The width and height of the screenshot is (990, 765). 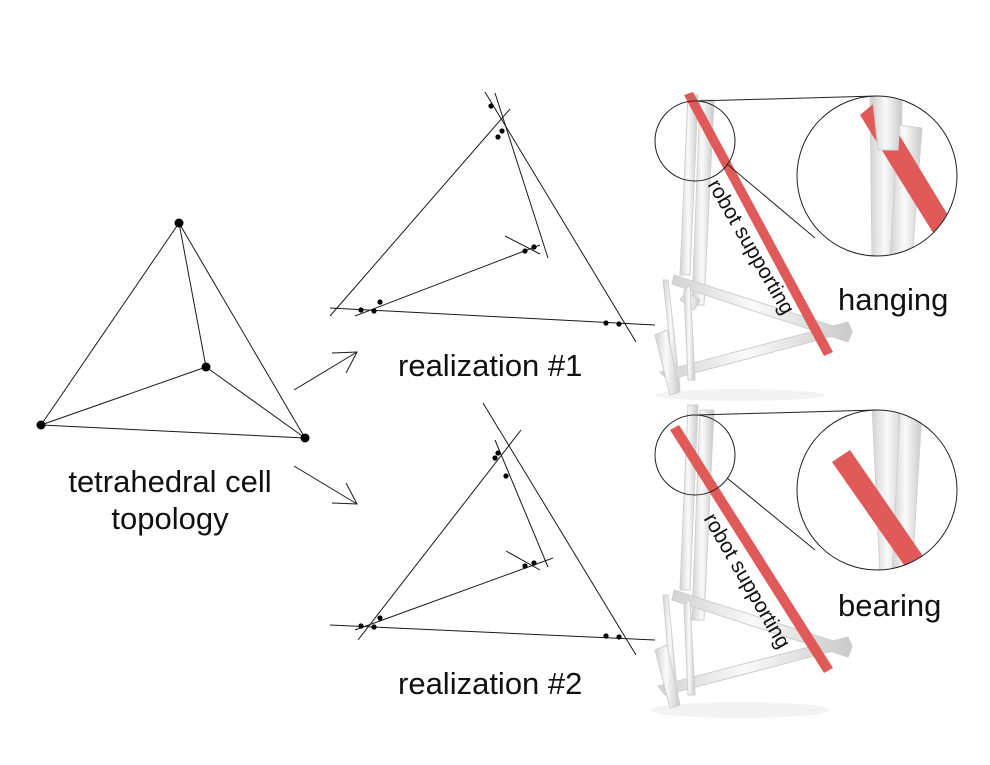 I want to click on topology-vertices, so click(x=173, y=330).